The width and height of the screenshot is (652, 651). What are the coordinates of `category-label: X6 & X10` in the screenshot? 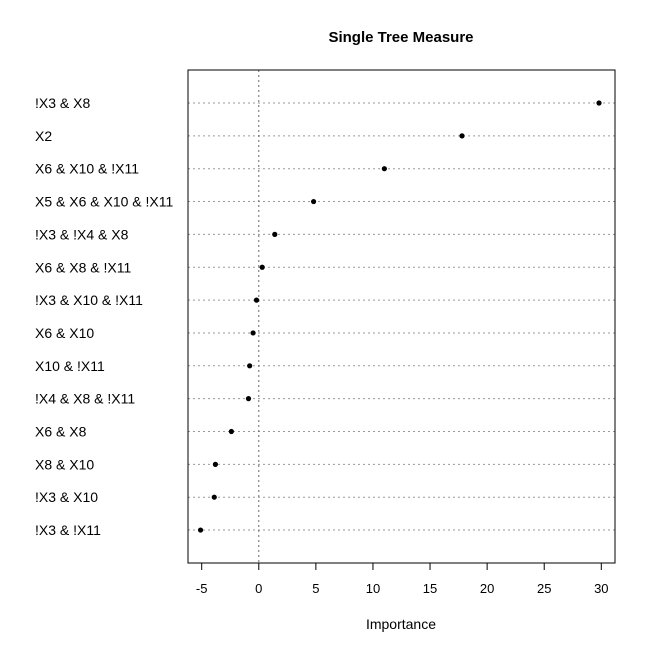 It's located at (64, 333).